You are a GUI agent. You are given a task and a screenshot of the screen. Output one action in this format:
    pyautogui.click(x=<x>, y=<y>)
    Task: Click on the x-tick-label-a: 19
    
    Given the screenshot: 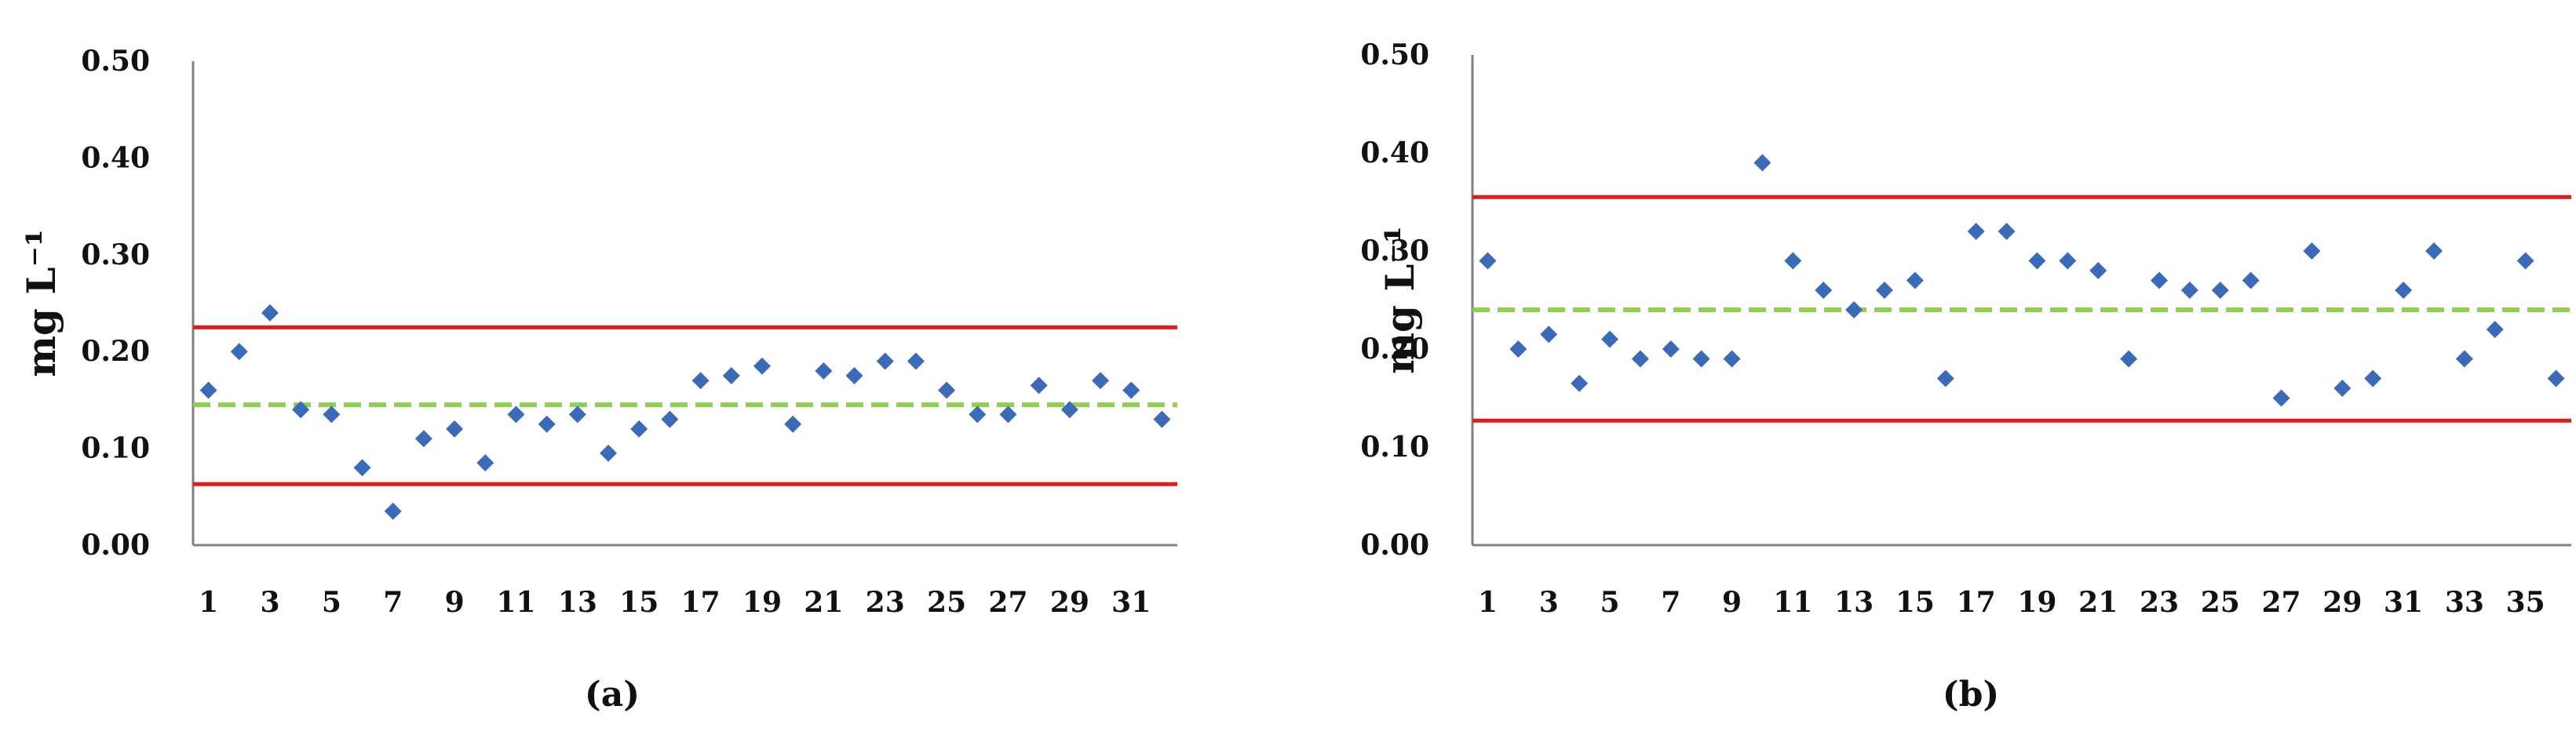 What is the action you would take?
    pyautogui.click(x=762, y=602)
    